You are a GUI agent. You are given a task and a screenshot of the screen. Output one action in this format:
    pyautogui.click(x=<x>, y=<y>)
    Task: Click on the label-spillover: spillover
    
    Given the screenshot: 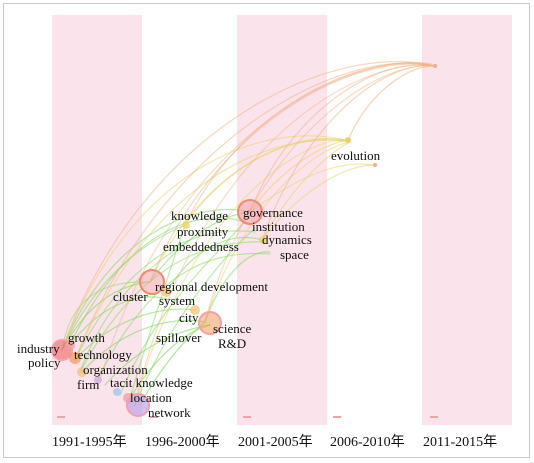 What is the action you would take?
    pyautogui.click(x=179, y=337)
    